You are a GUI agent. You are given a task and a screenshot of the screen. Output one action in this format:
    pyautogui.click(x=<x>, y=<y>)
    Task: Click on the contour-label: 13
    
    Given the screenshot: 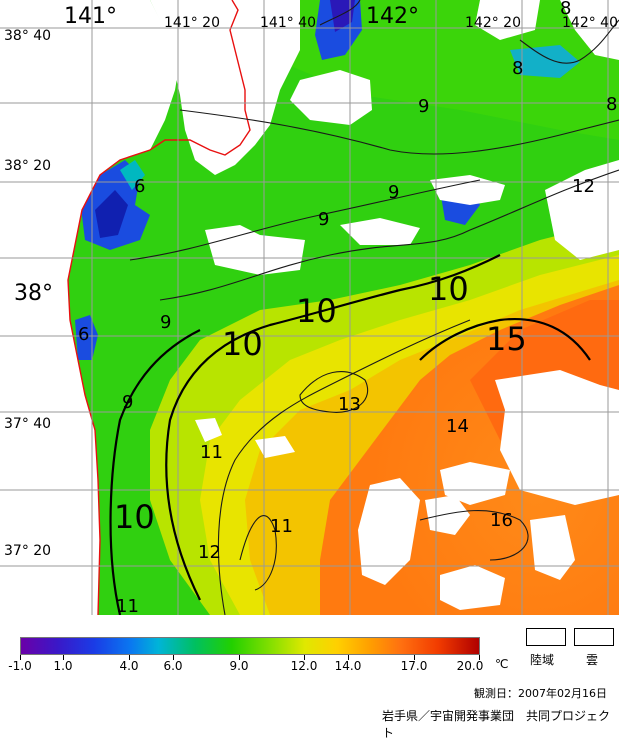 What is the action you would take?
    pyautogui.click(x=349, y=404)
    